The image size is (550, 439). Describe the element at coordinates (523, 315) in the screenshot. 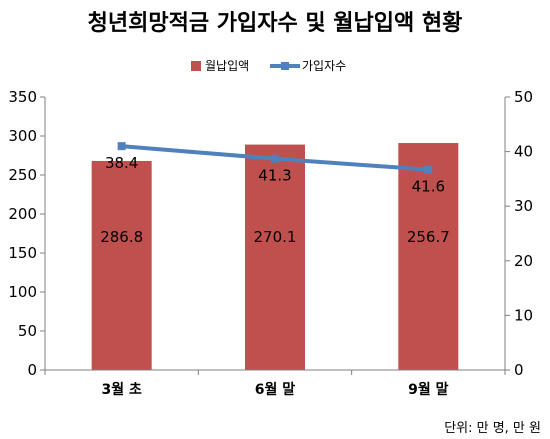

I see `right-tick-label: 10` at that location.